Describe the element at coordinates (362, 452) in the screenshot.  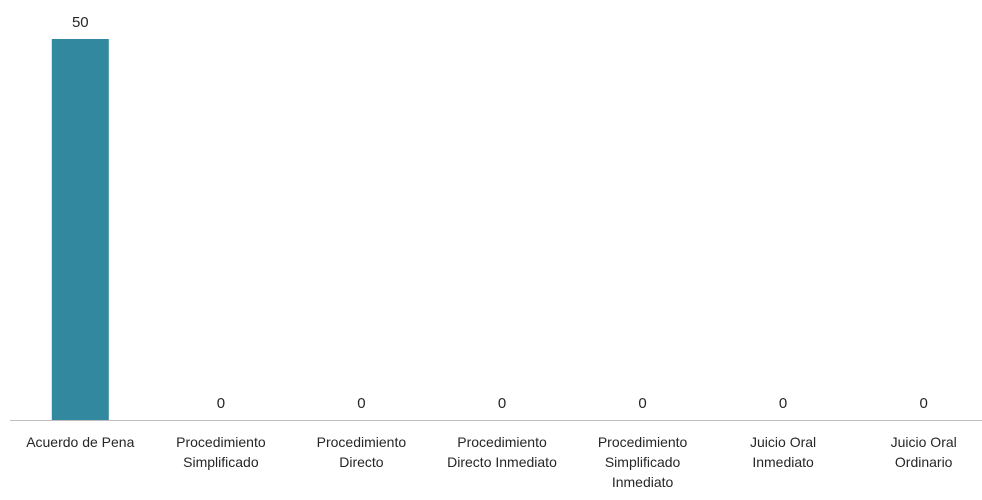
I see `category-label: Procedimiento Directo` at that location.